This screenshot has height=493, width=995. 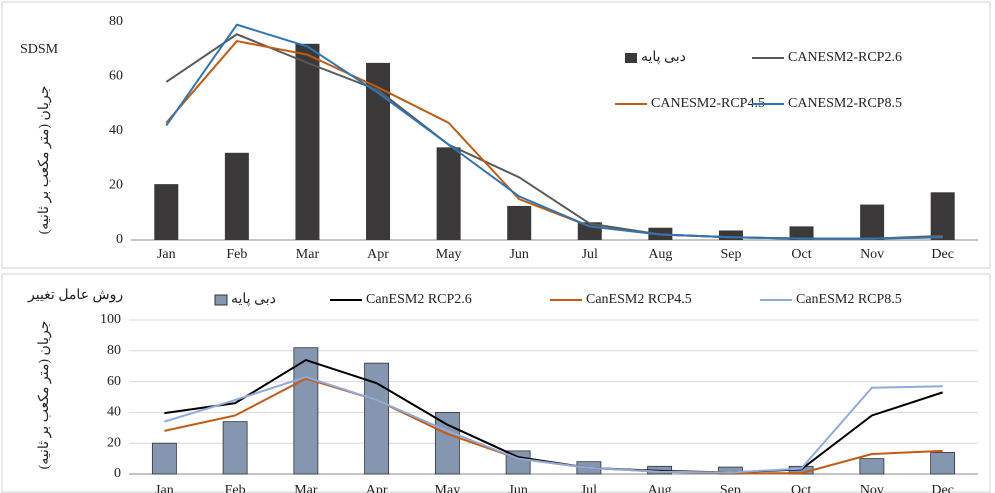 I want to click on legend-label: CanESM2 RCP2.6, so click(x=419, y=299).